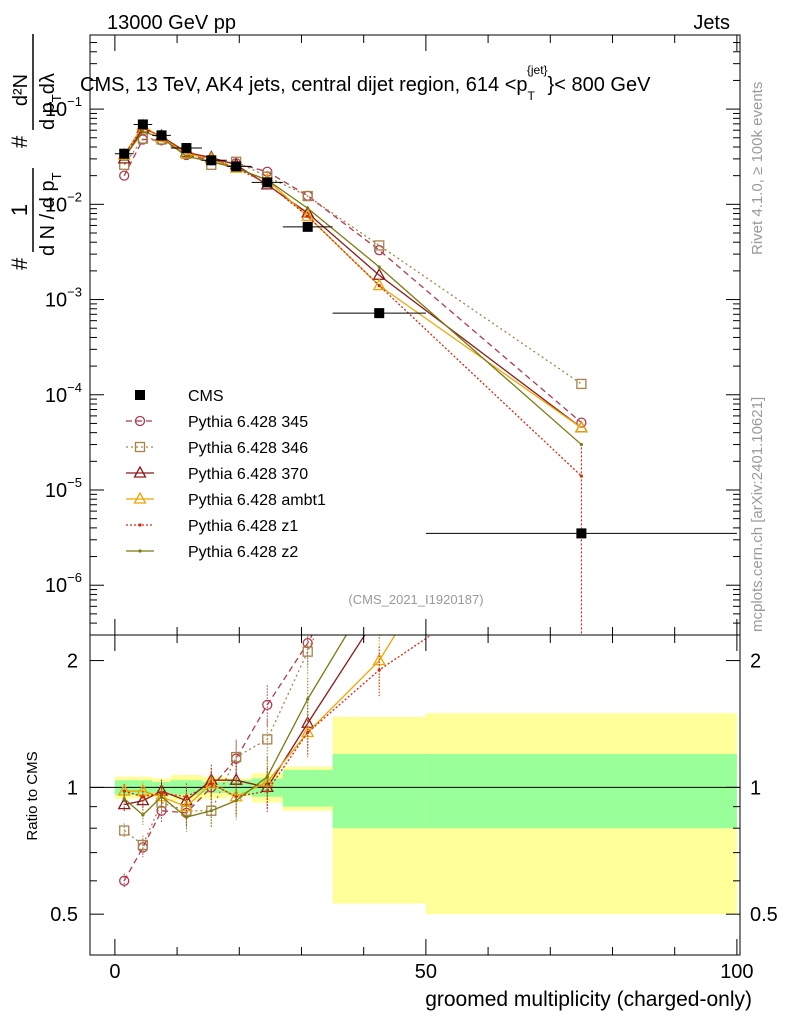 Image resolution: width=786 pixels, height=1024 pixels. Describe the element at coordinates (48, 83) in the screenshot. I see `y-label-den2-tail: dλ` at that location.